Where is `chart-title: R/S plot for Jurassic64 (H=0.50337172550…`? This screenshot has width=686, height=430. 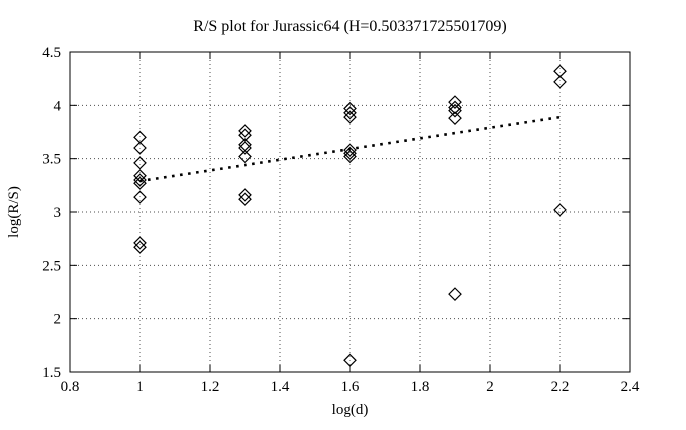 chart-title: R/S plot for Jurassic64 (H=0.50337172550… is located at coordinates (349, 26).